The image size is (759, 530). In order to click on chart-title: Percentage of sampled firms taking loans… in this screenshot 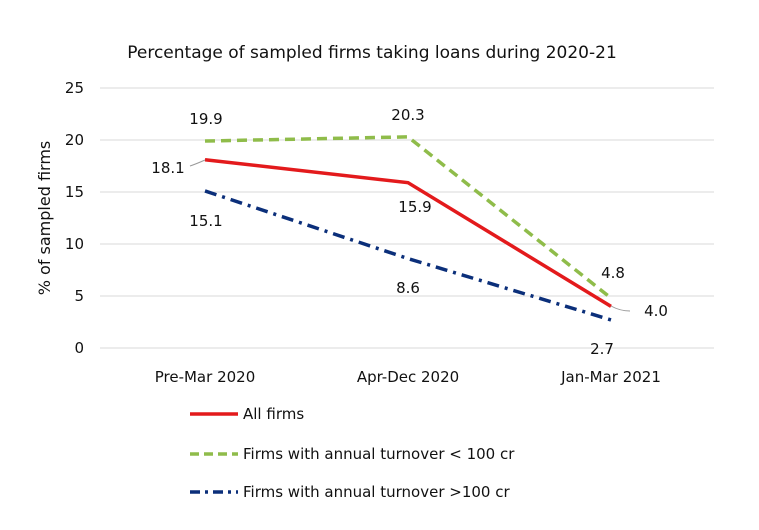, I will do `click(372, 53)`.